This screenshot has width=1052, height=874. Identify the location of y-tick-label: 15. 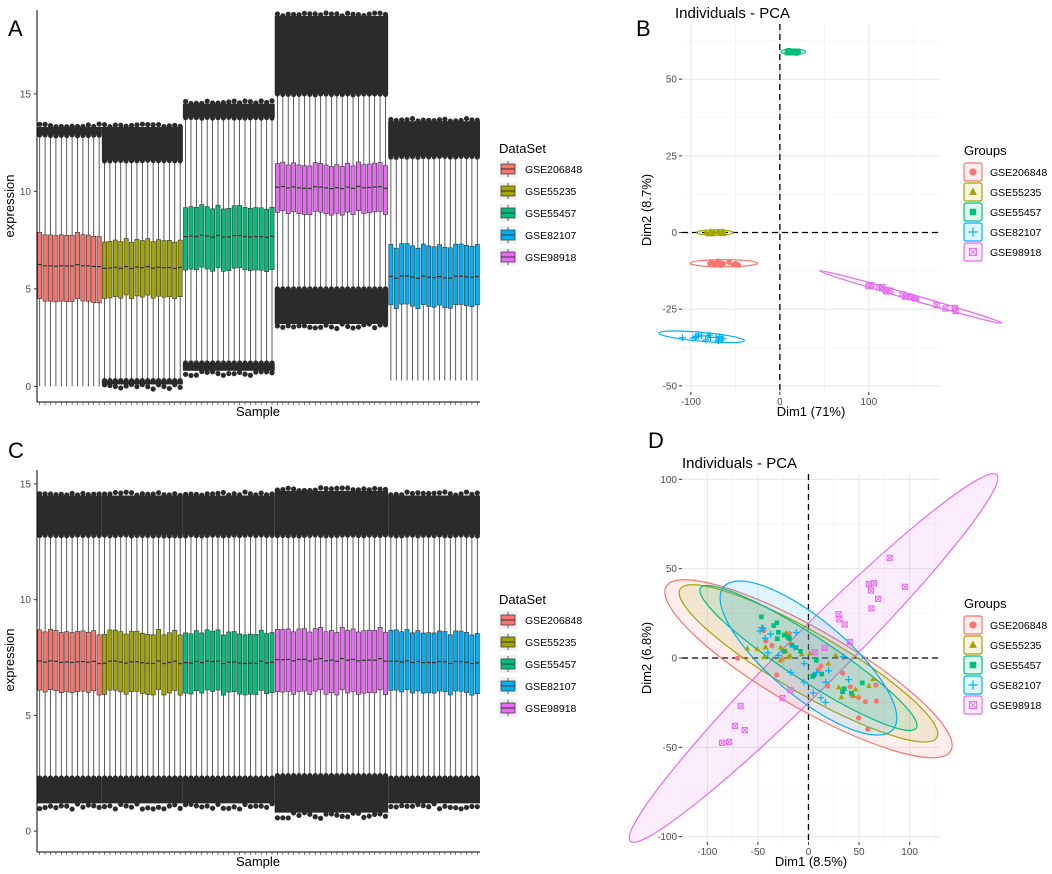
(26, 484).